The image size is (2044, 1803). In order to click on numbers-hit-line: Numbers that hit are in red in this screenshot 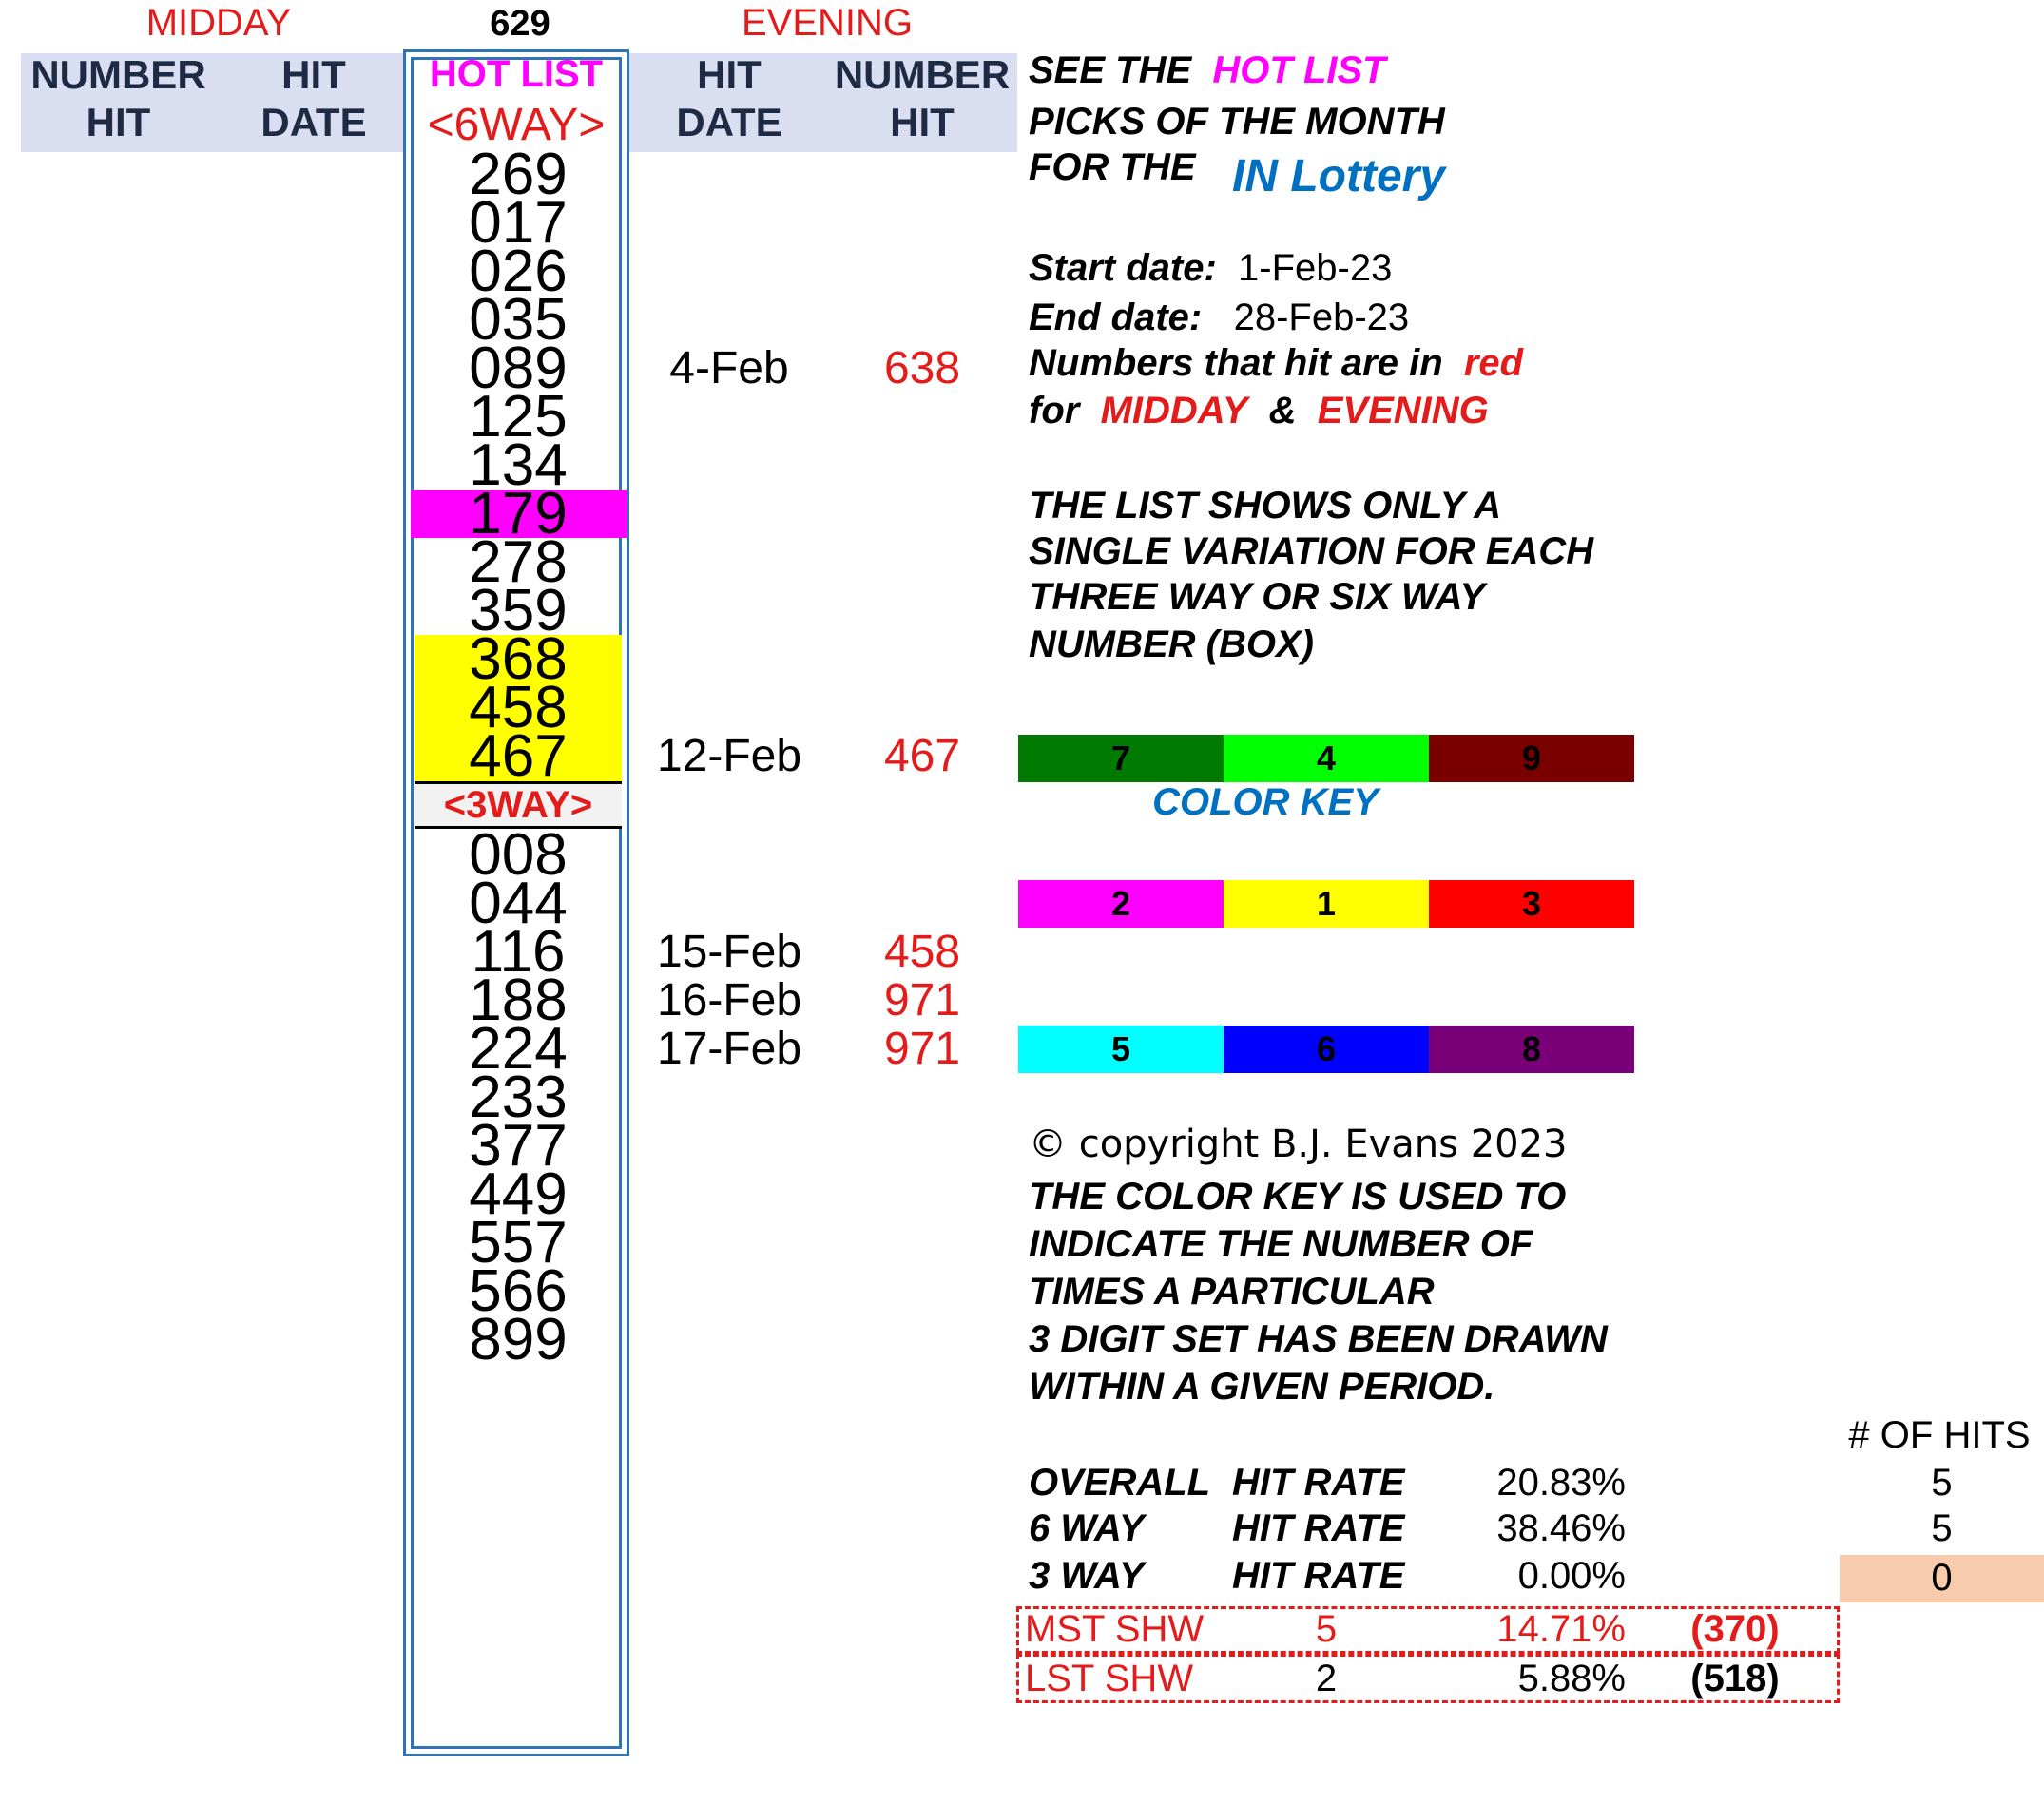, I will do `click(1276, 363)`.